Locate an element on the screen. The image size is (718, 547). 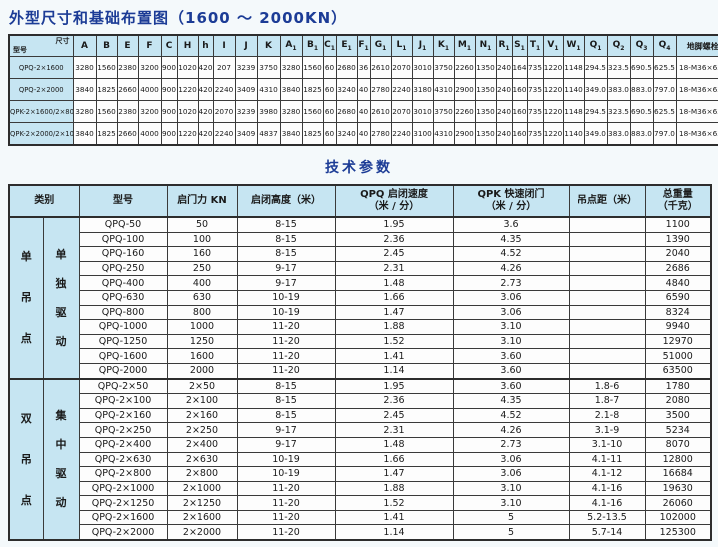
table-row: QPQ-2×1000 2×1000 11-20 1.88 3.10 4.1-16 19630 is located at coordinates (360, 488).